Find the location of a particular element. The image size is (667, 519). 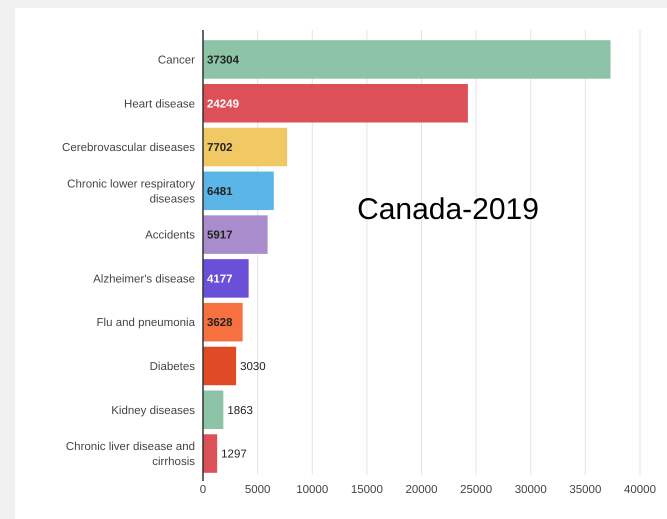

y-tick-label: Alzheimer's disease is located at coordinates (144, 279).